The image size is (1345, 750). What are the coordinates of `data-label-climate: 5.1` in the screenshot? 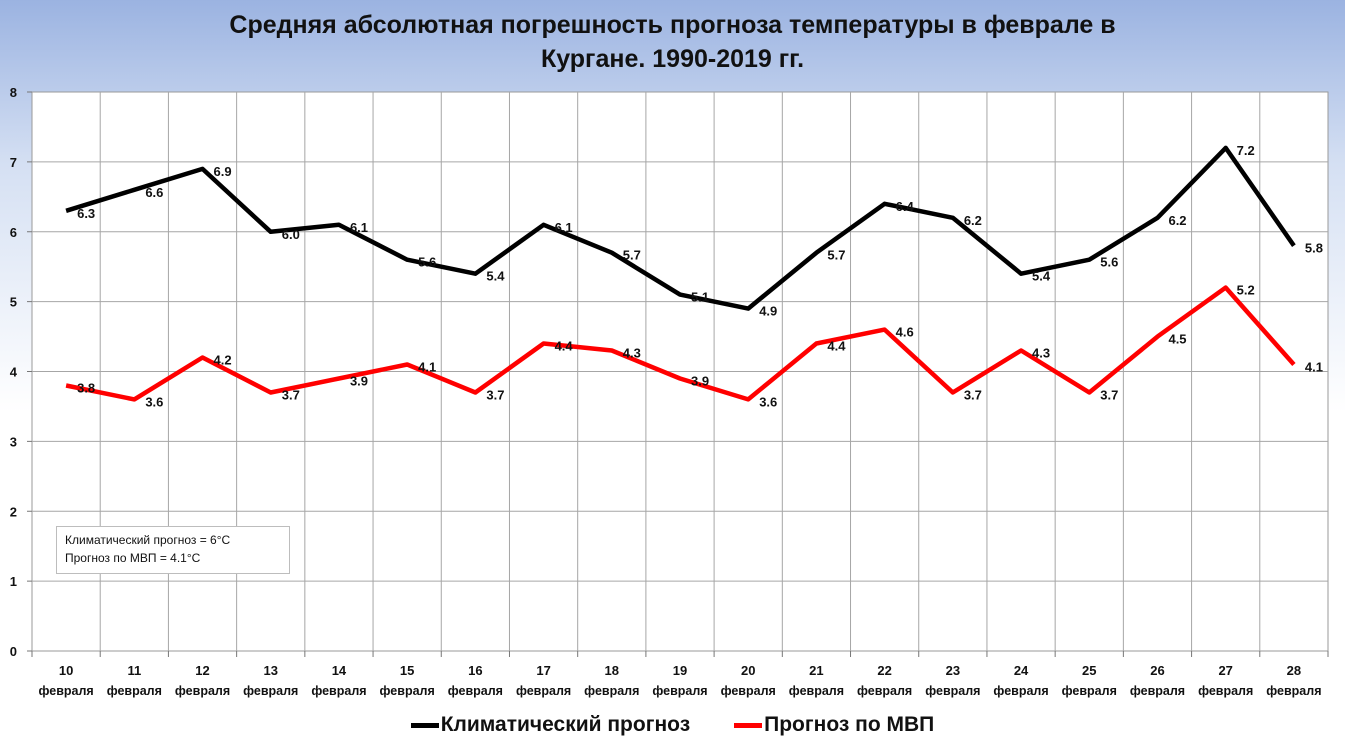 It's located at (700, 297).